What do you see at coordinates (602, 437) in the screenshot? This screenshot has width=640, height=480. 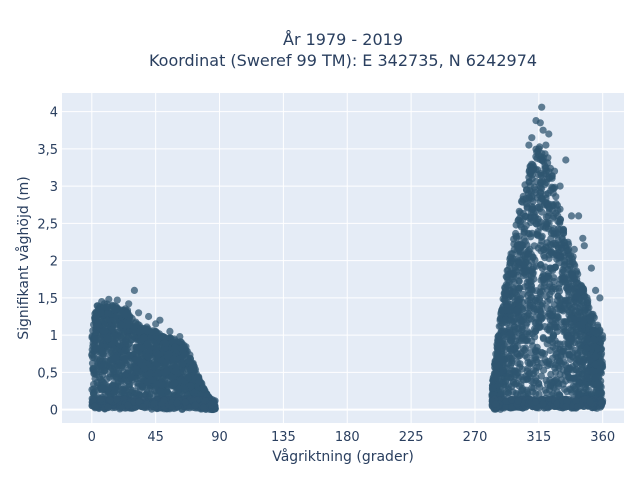 I see `x-tick-label: 360` at bounding box center [602, 437].